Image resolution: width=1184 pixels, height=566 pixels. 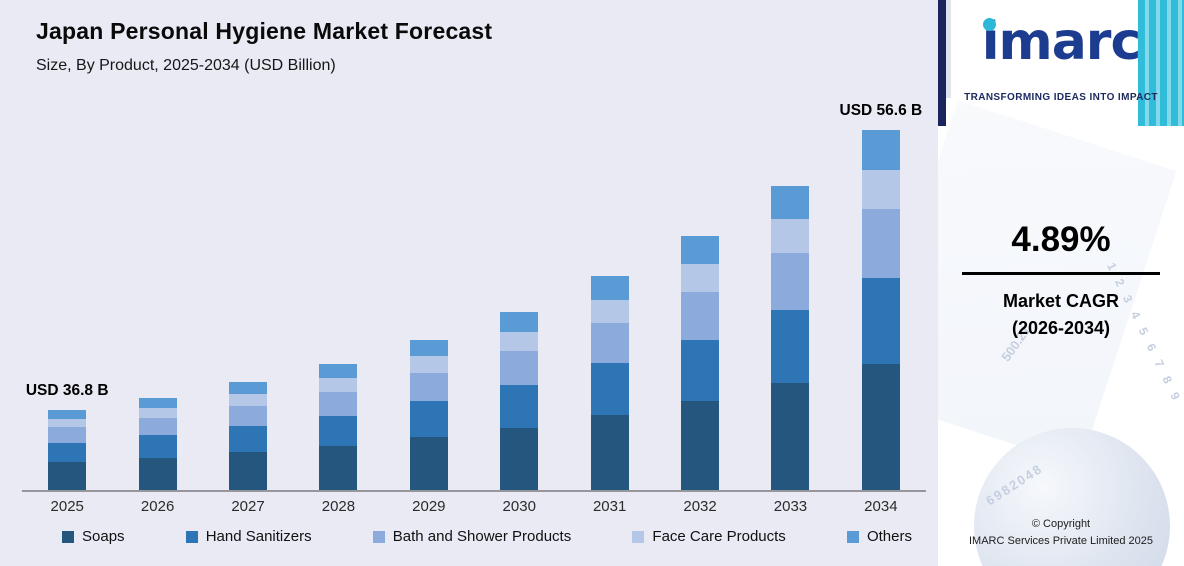 What do you see at coordinates (482, 536) in the screenshot?
I see `legend-label: Bath and Shower Products` at bounding box center [482, 536].